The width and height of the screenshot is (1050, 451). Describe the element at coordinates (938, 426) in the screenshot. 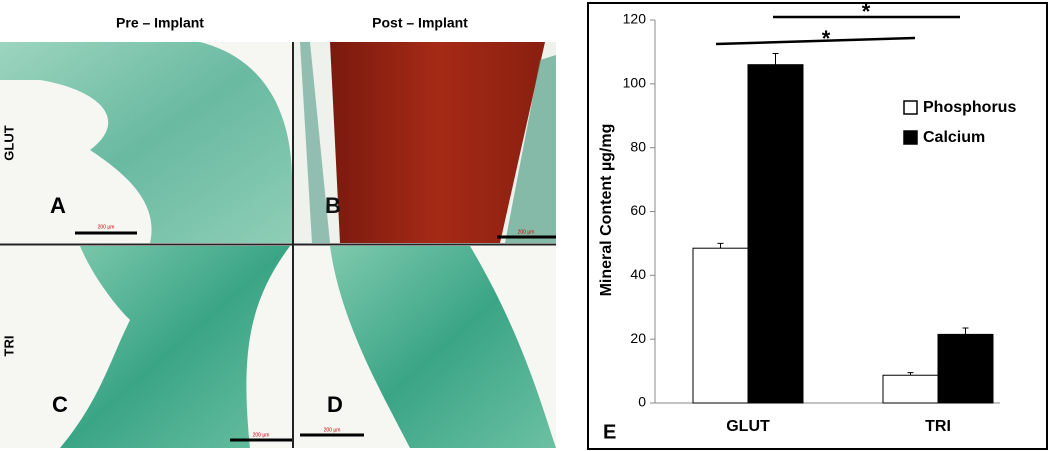

I see `x-tick-label: TRI` at that location.